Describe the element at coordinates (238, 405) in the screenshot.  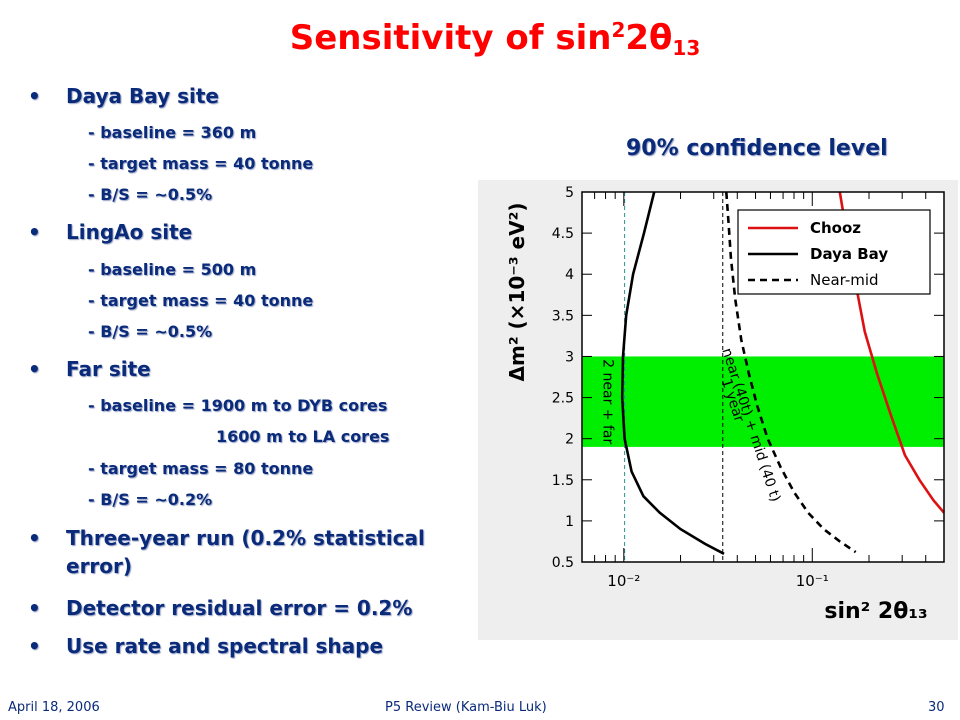
I see `sub-bullet: - baseline = 1900 m to DYB cores` at that location.